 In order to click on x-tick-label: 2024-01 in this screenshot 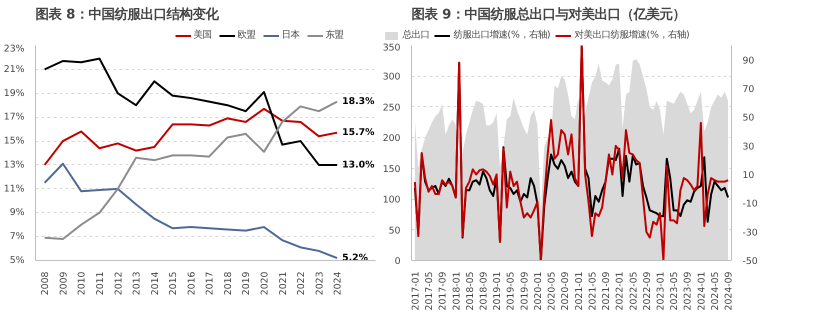, I will do `click(702, 290)`.